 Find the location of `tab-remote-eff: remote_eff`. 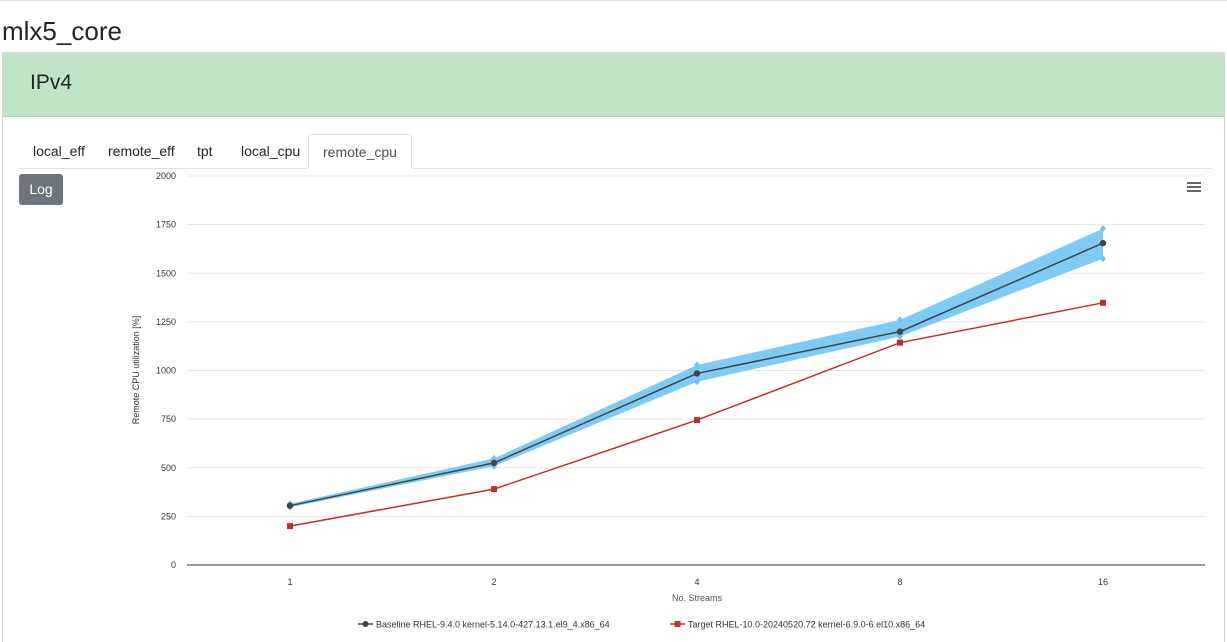

tab-remote-eff: remote_eff is located at coordinates (141, 151).